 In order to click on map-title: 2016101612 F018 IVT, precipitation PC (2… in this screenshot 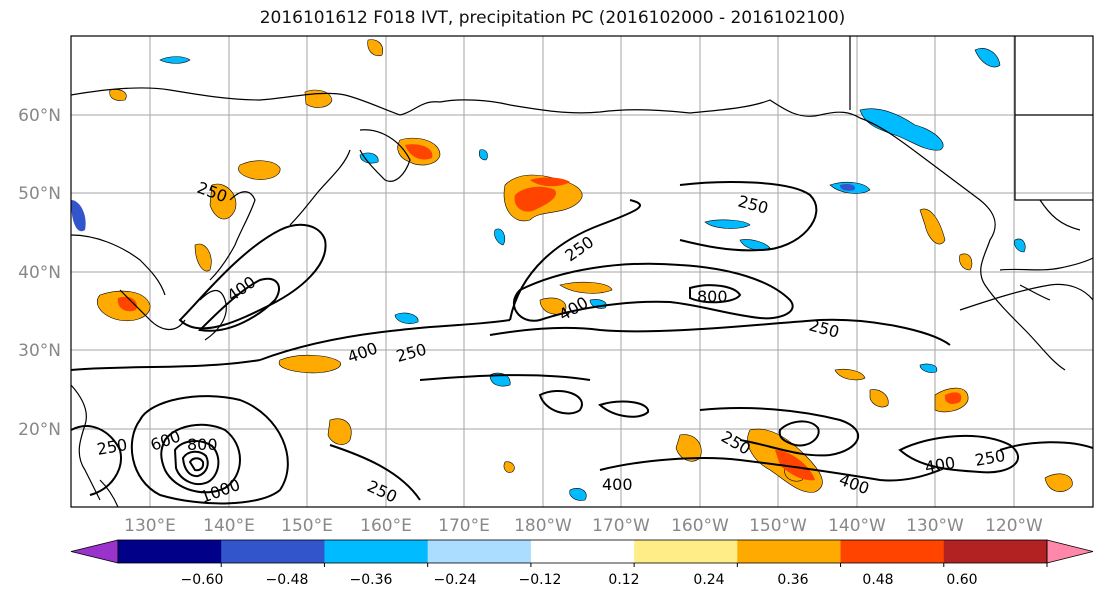, I will do `click(552, 18)`.